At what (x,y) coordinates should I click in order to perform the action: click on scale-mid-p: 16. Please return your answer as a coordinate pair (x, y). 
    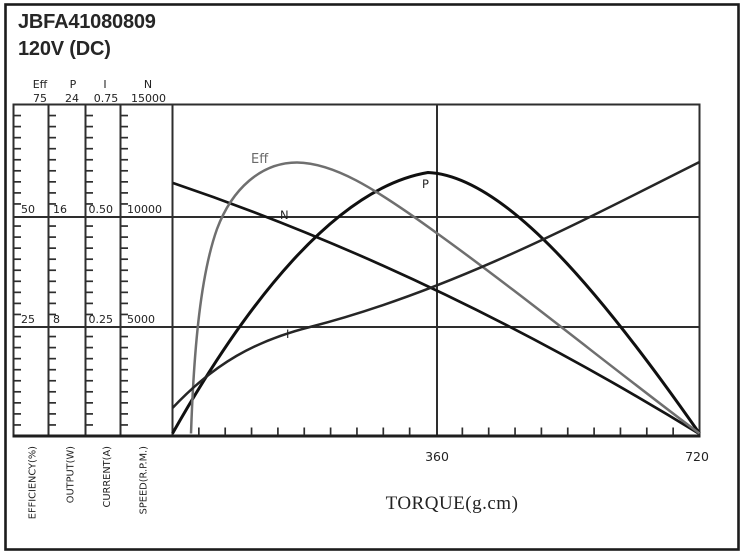
    Looking at the image, I should click on (60, 209).